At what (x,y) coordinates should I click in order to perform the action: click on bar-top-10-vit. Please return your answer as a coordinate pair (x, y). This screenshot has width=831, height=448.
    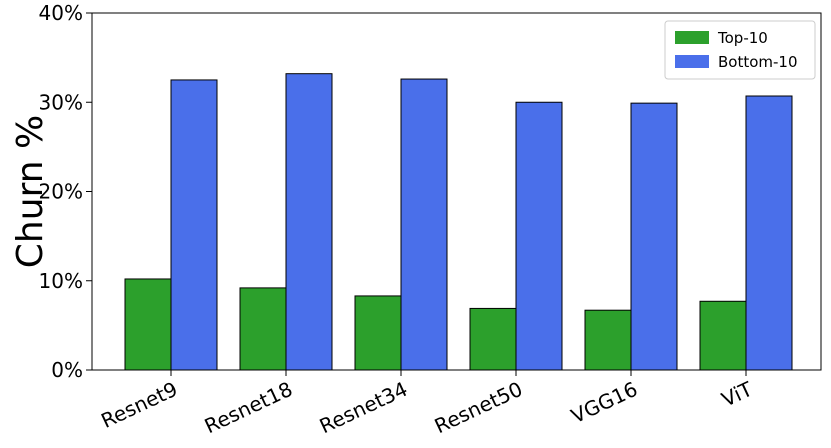
    Looking at the image, I should click on (723, 335).